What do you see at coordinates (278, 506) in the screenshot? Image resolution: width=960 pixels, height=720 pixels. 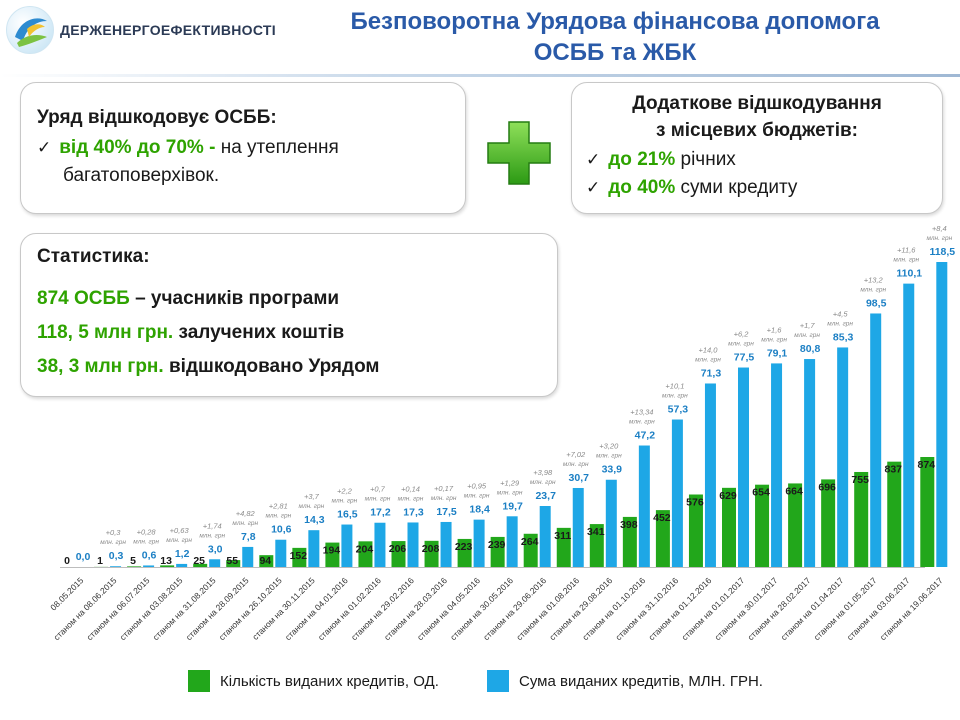 I see `increment-label: +2,81` at bounding box center [278, 506].